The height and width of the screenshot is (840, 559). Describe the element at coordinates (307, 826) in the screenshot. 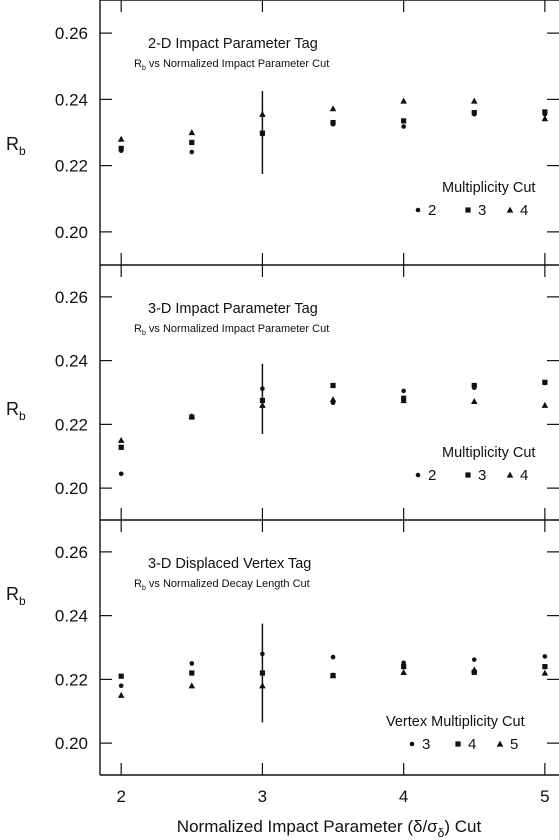

I see `x-axis-label: Normalized Impact Parameter (δ/σ` at that location.